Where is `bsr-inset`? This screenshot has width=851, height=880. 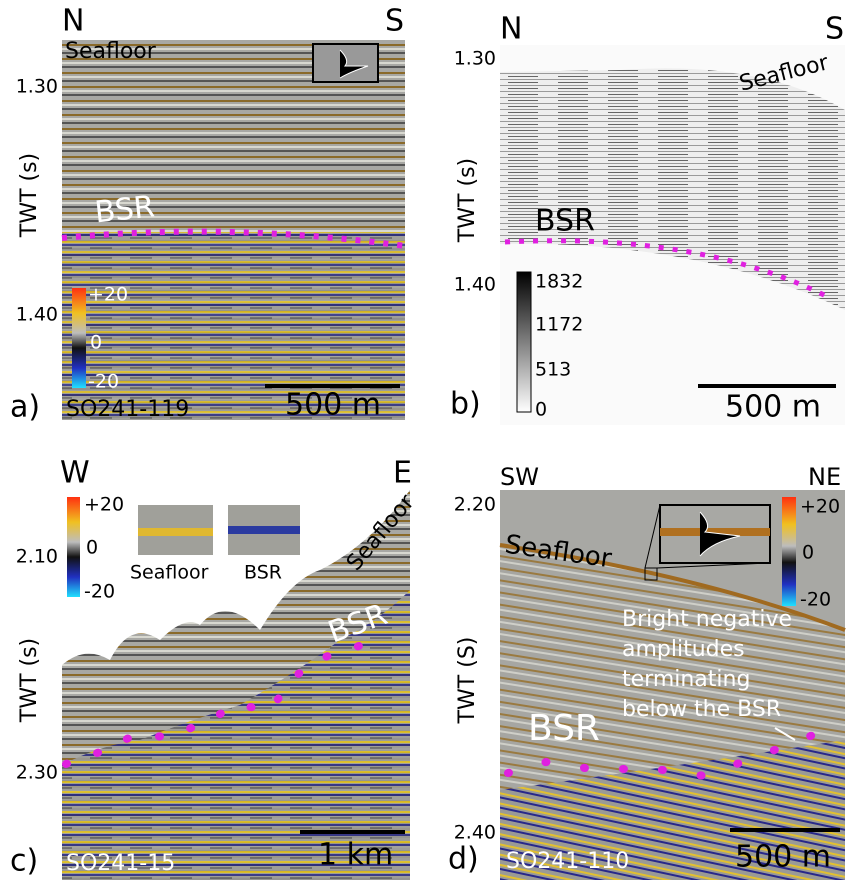
bsr-inset is located at coordinates (264, 530).